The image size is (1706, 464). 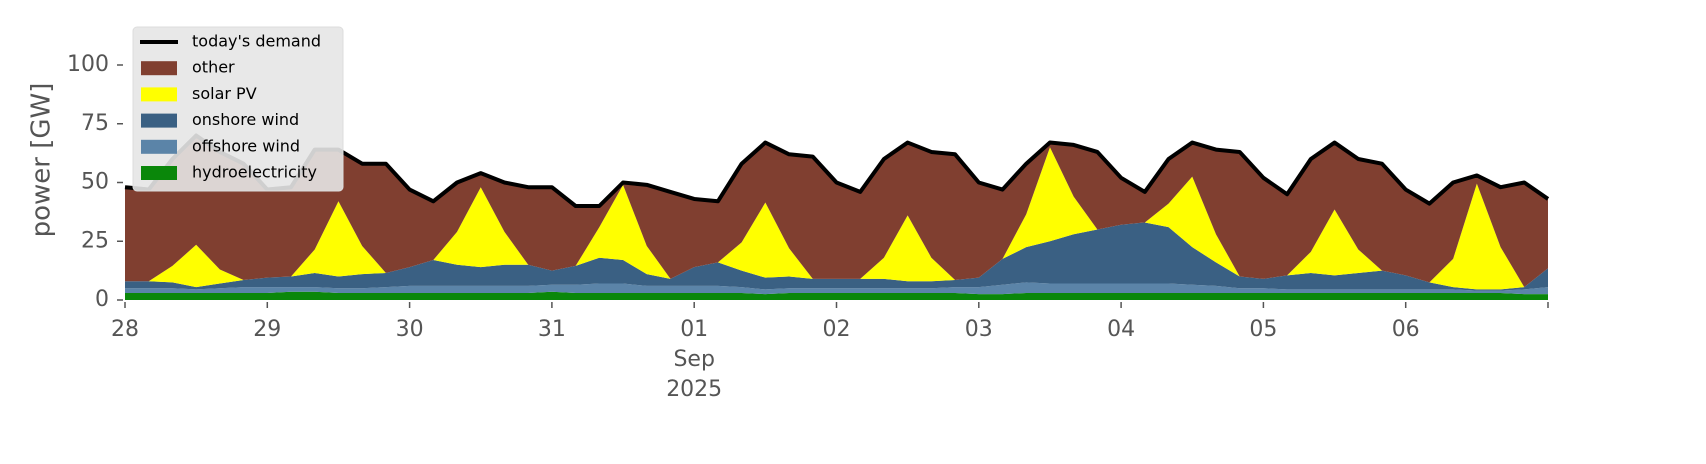 I want to click on x-tick-label: 03, so click(x=979, y=329).